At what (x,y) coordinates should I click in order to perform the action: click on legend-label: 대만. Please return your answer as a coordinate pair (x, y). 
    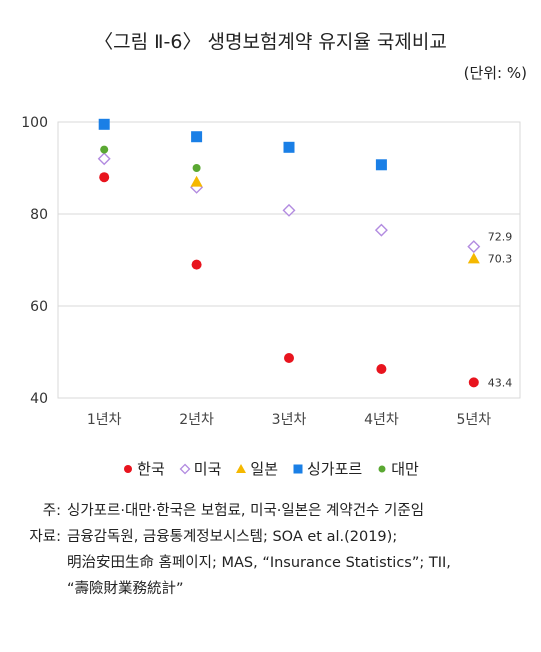
    Looking at the image, I should click on (405, 469).